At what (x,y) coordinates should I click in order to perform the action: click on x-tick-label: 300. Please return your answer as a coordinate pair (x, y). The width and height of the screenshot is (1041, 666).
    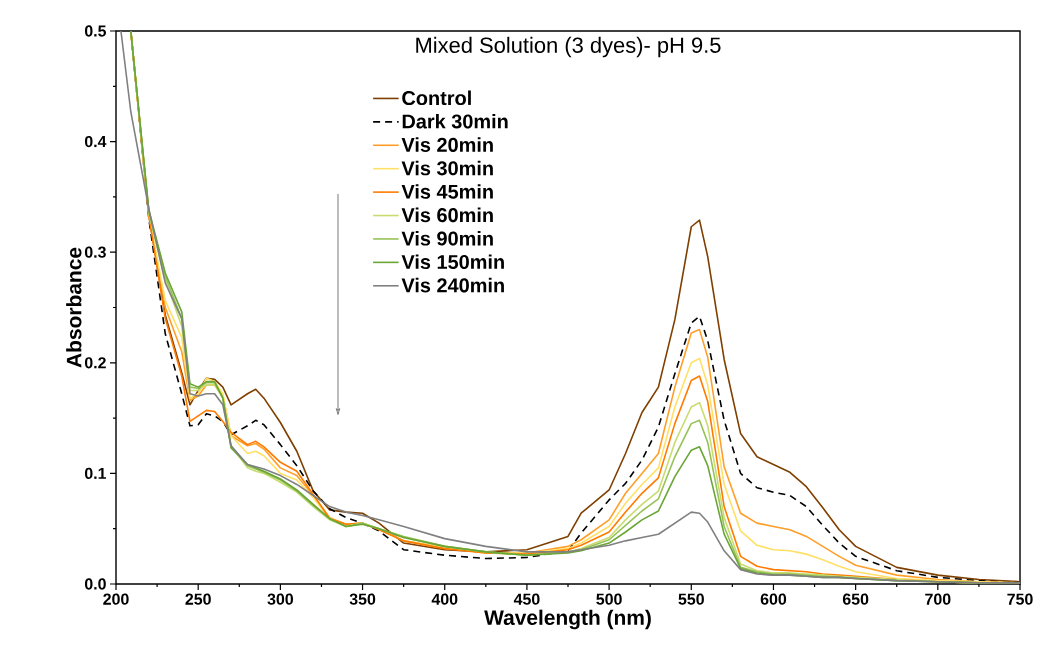
    Looking at the image, I should click on (280, 599).